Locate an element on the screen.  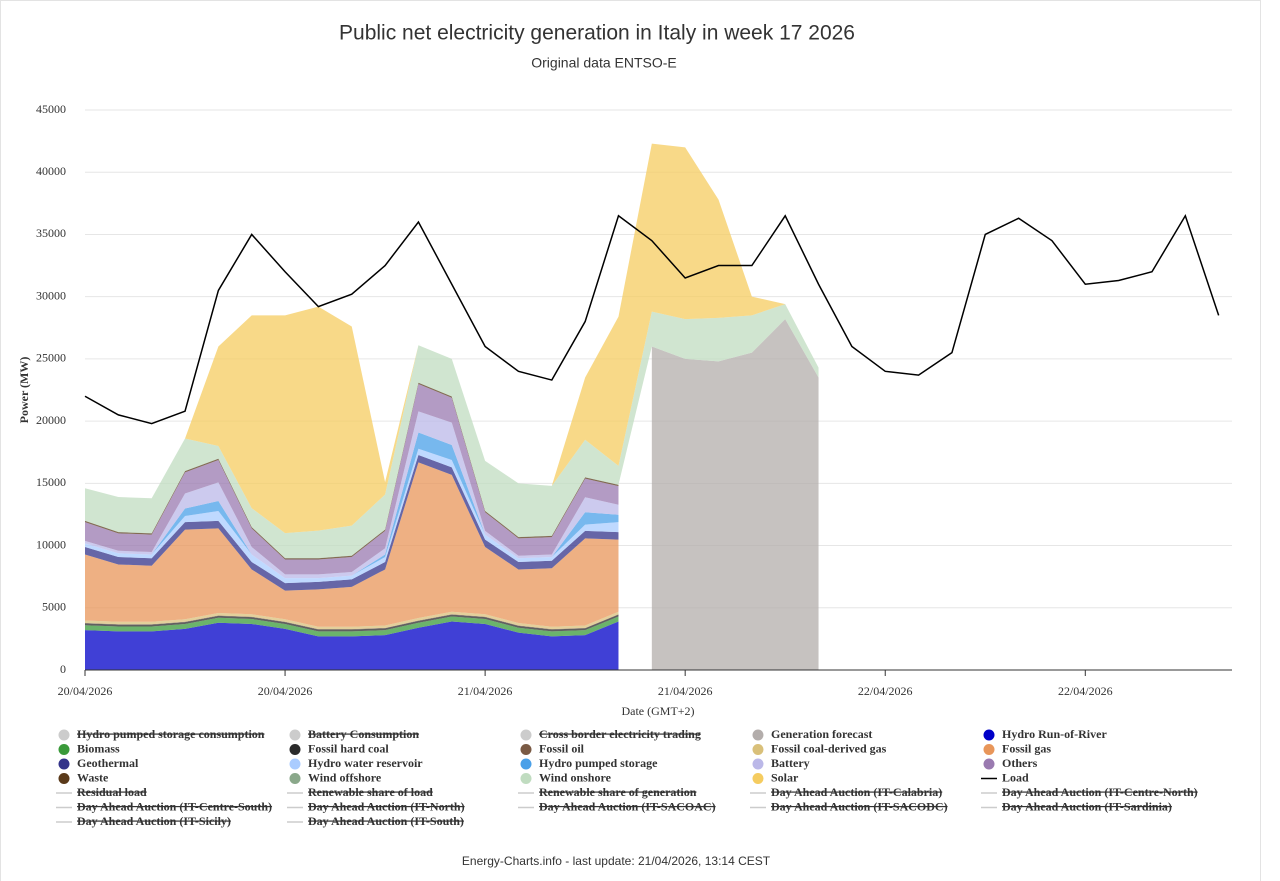
legend-label: Solar is located at coordinates (785, 777).